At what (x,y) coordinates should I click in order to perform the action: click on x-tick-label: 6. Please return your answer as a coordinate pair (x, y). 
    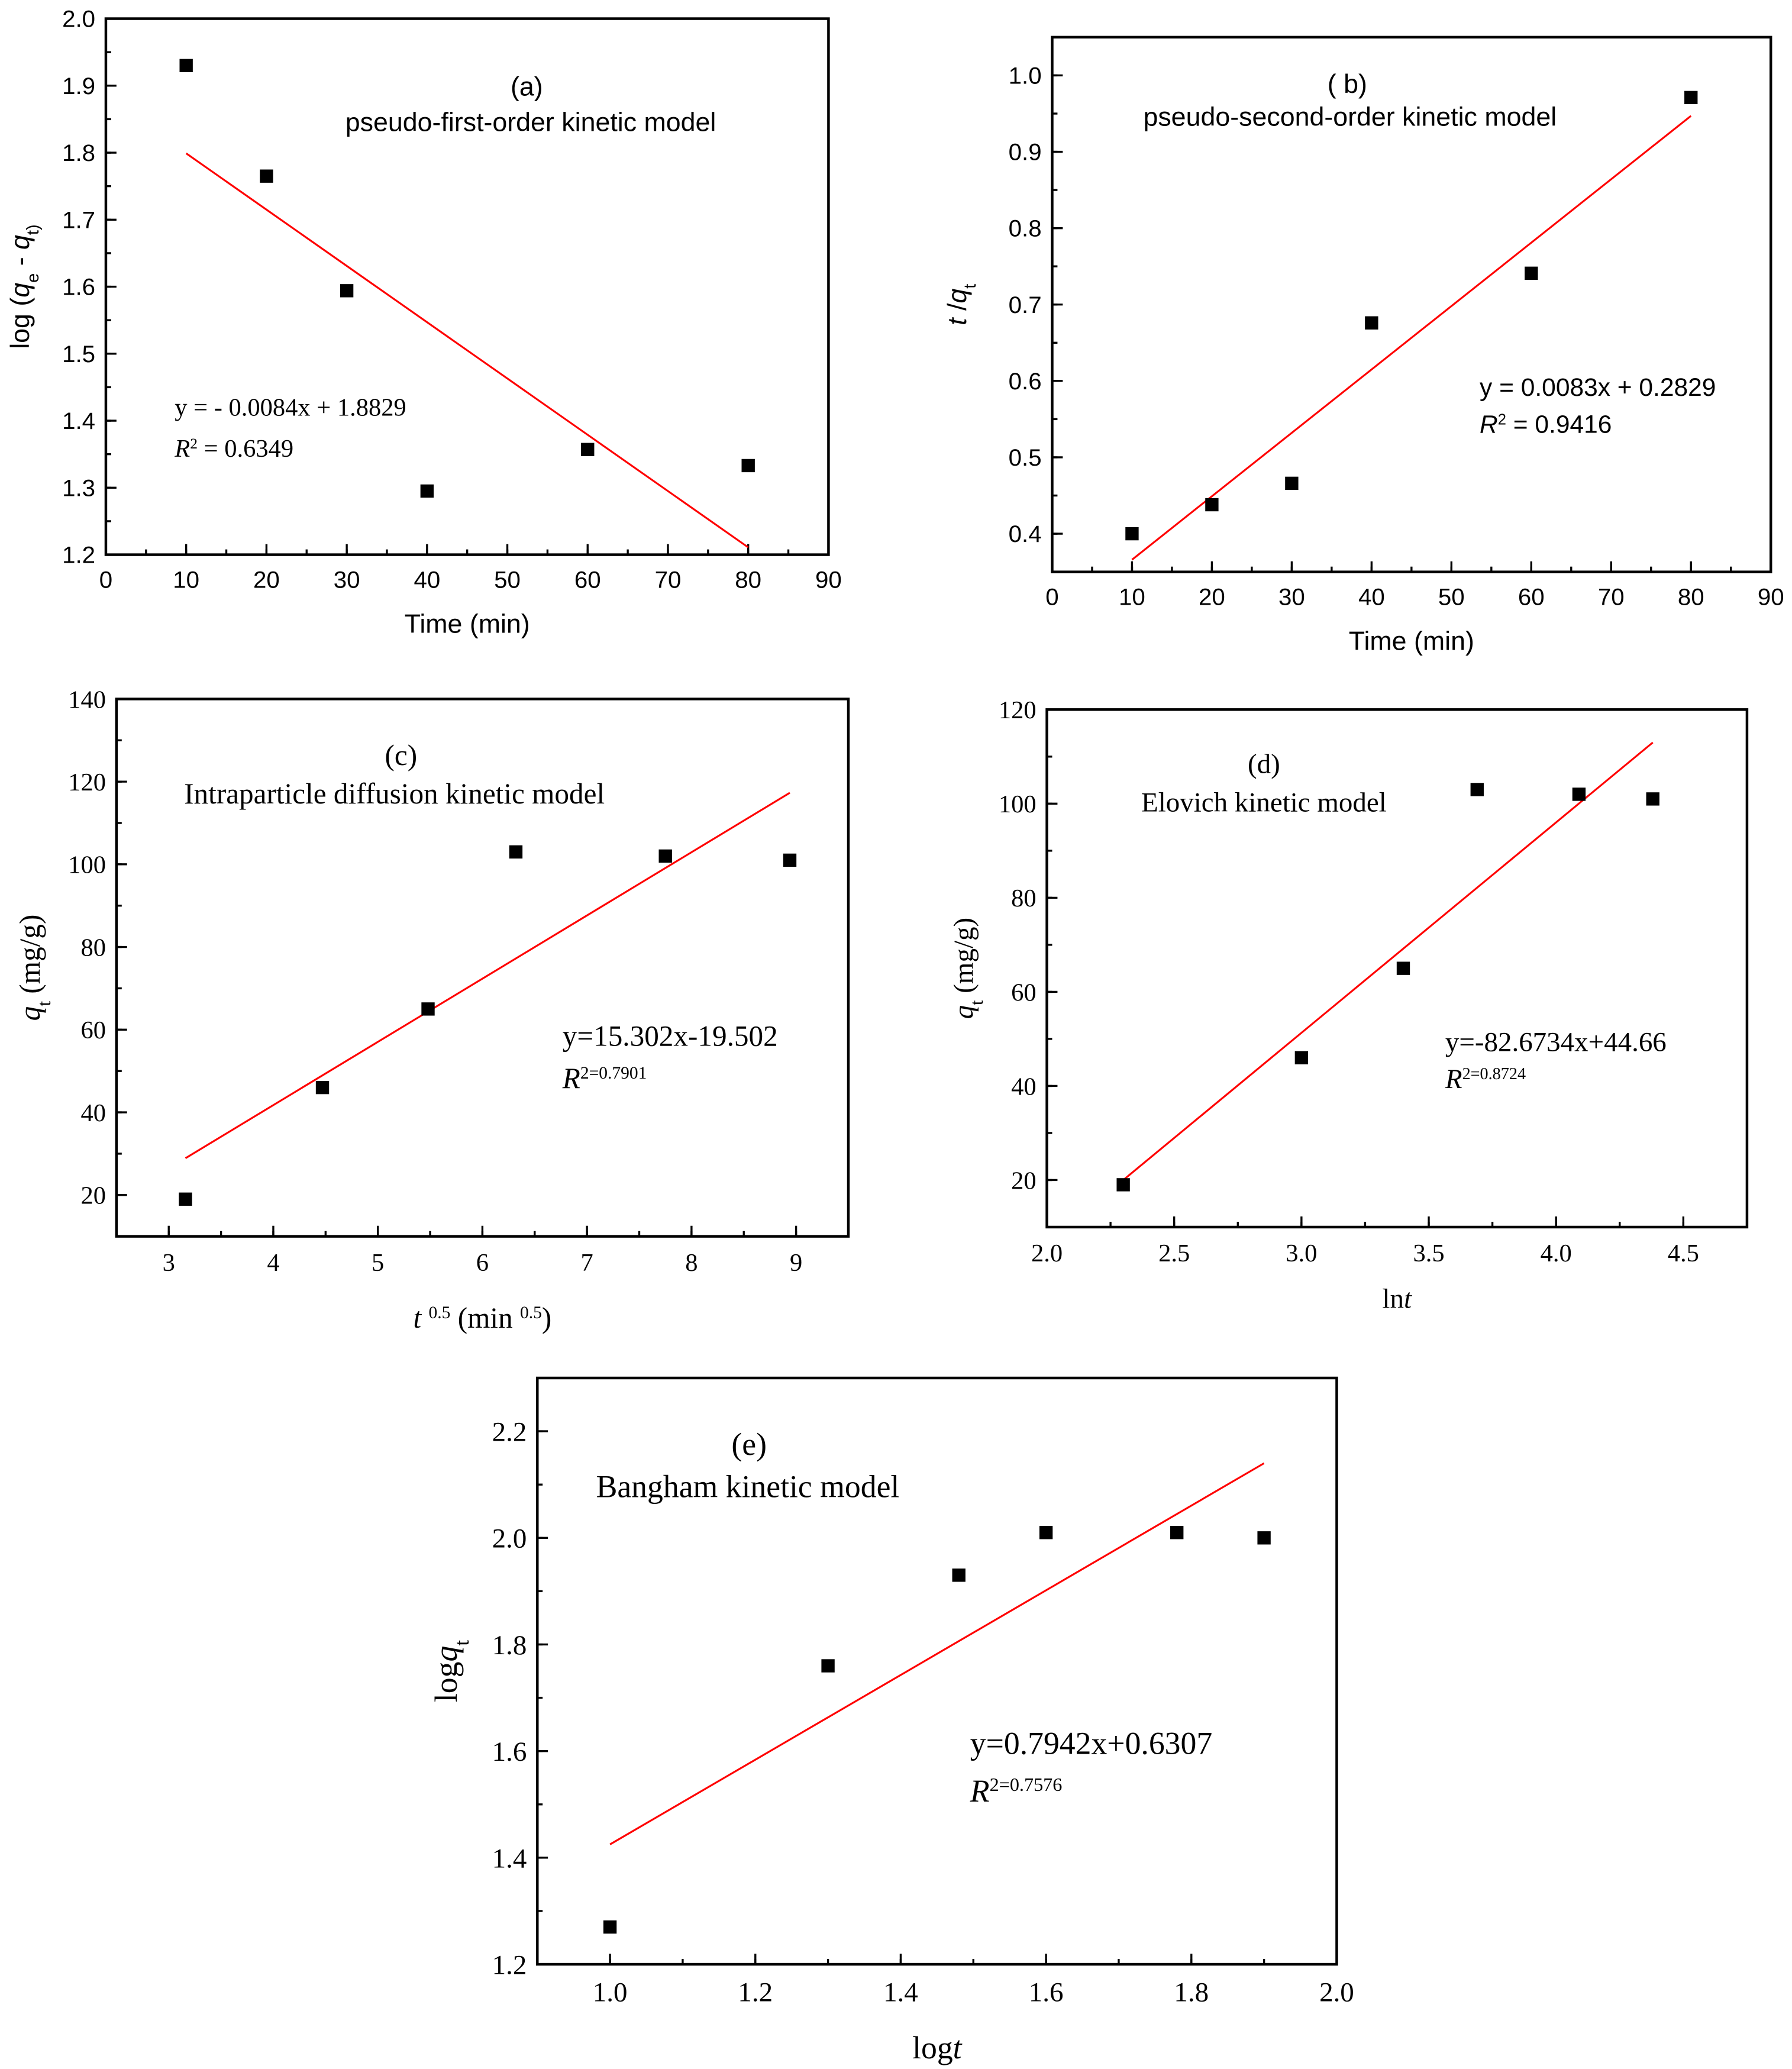
    Looking at the image, I should click on (482, 1263).